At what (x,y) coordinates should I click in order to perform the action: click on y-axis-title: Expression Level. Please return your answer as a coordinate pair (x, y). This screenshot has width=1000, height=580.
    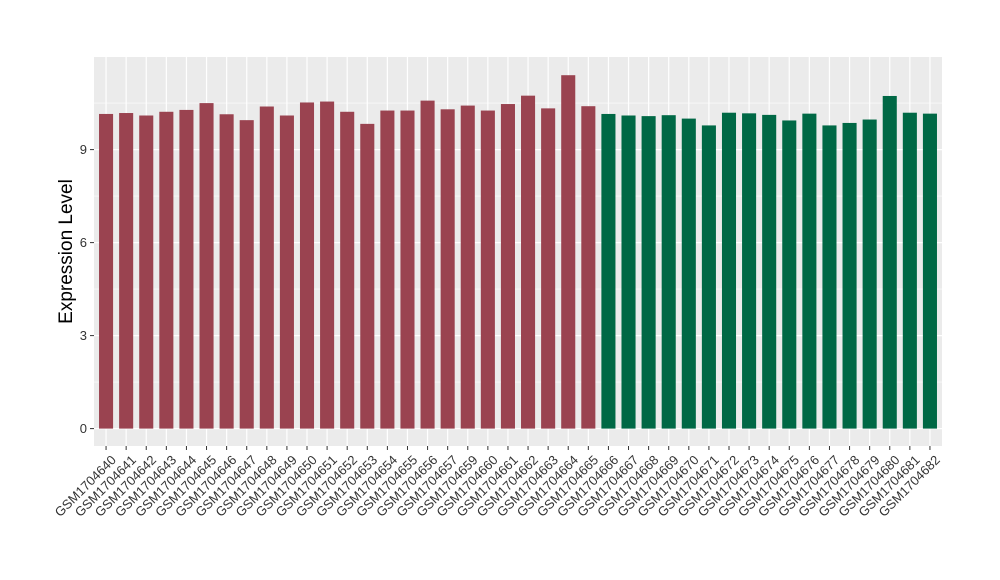
    Looking at the image, I should click on (66, 251).